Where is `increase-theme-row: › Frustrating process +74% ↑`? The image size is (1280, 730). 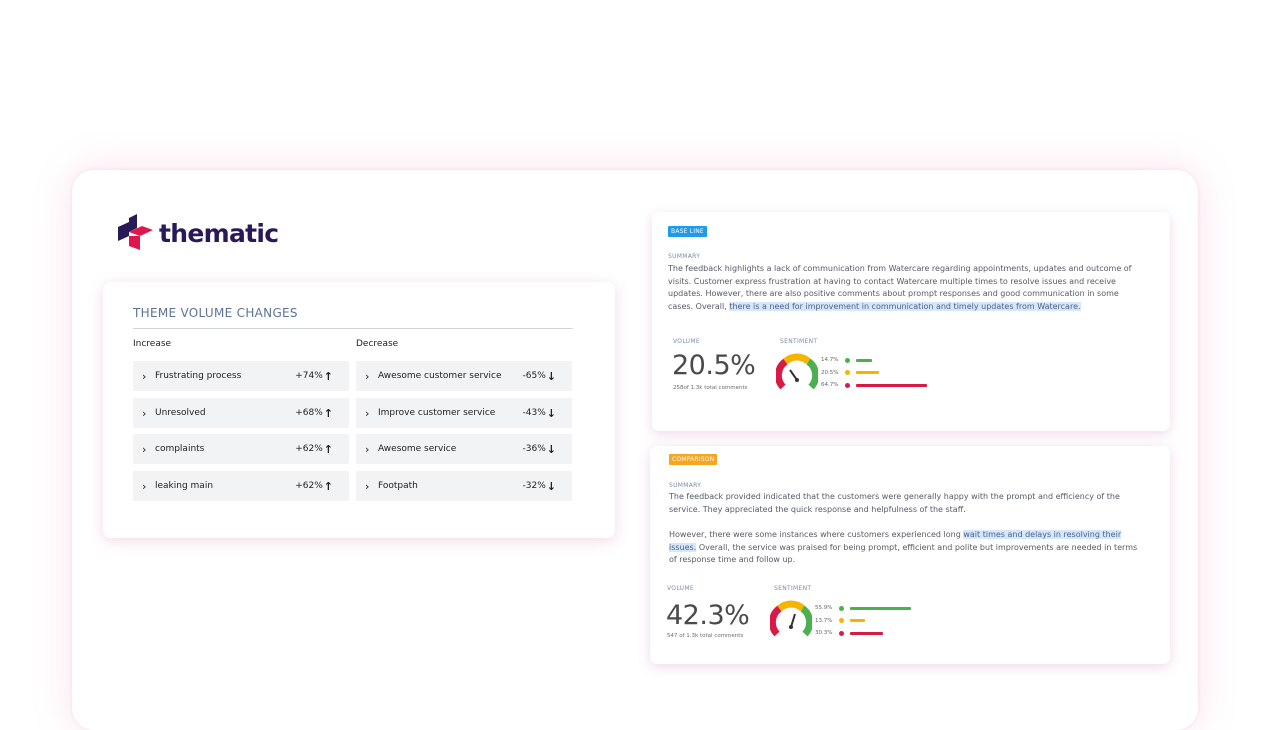 increase-theme-row: › Frustrating process +74% ↑ is located at coordinates (241, 376).